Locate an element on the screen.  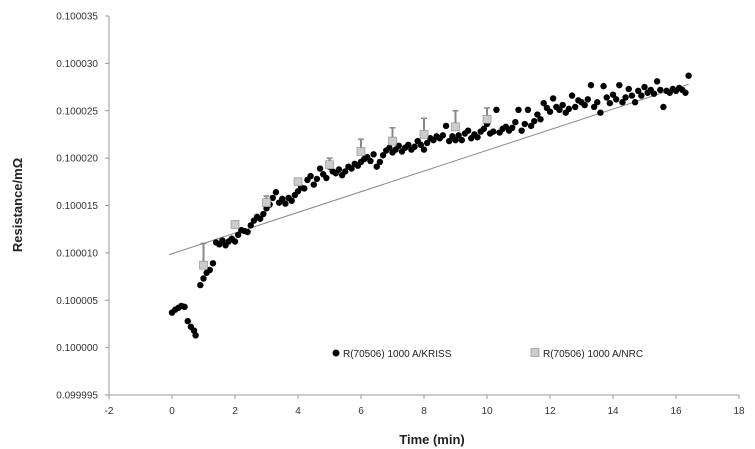
y-tick-label: 0.100005 is located at coordinates (77, 301).